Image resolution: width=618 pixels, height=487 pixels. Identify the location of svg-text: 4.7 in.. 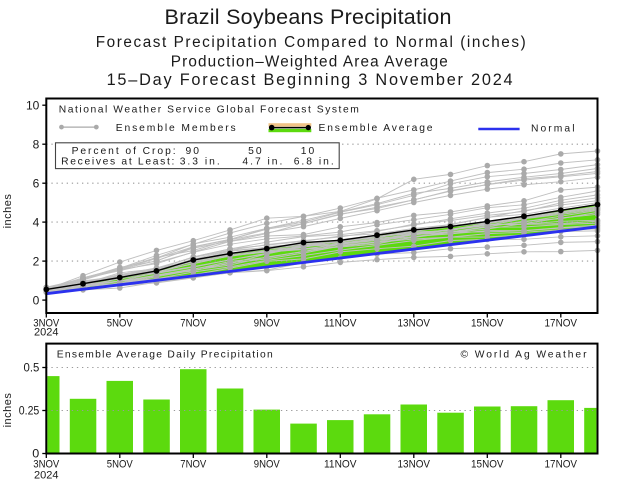
(262, 162).